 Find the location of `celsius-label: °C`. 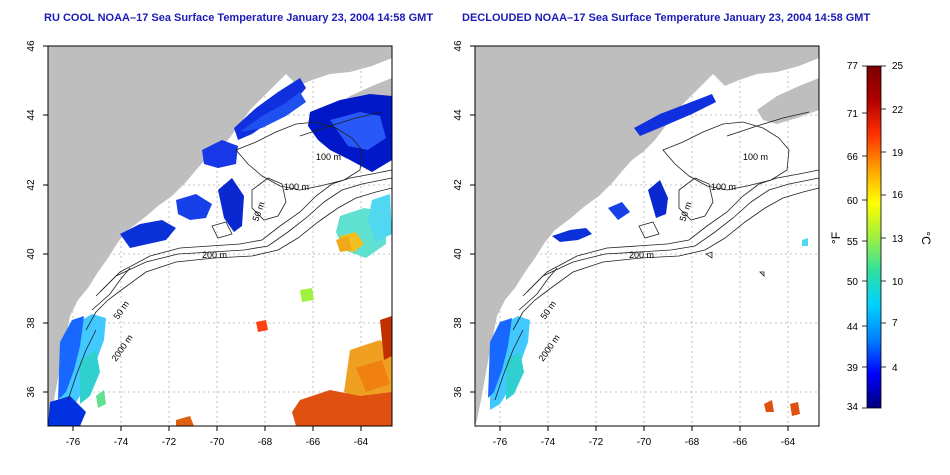

celsius-label: °C is located at coordinates (926, 238).